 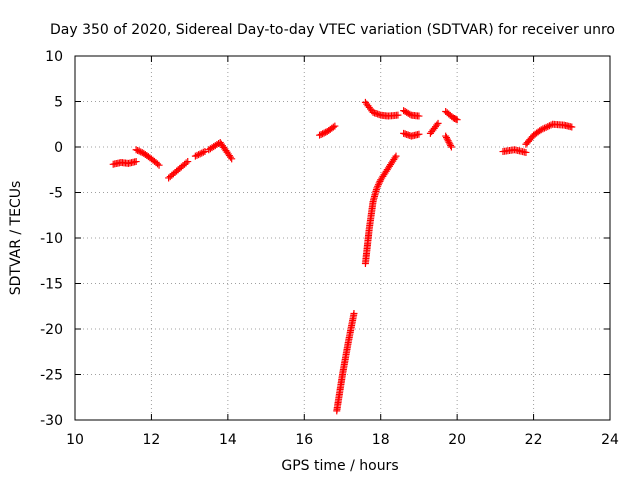 What do you see at coordinates (457, 440) in the screenshot?
I see `x-tick-label: 20` at bounding box center [457, 440].